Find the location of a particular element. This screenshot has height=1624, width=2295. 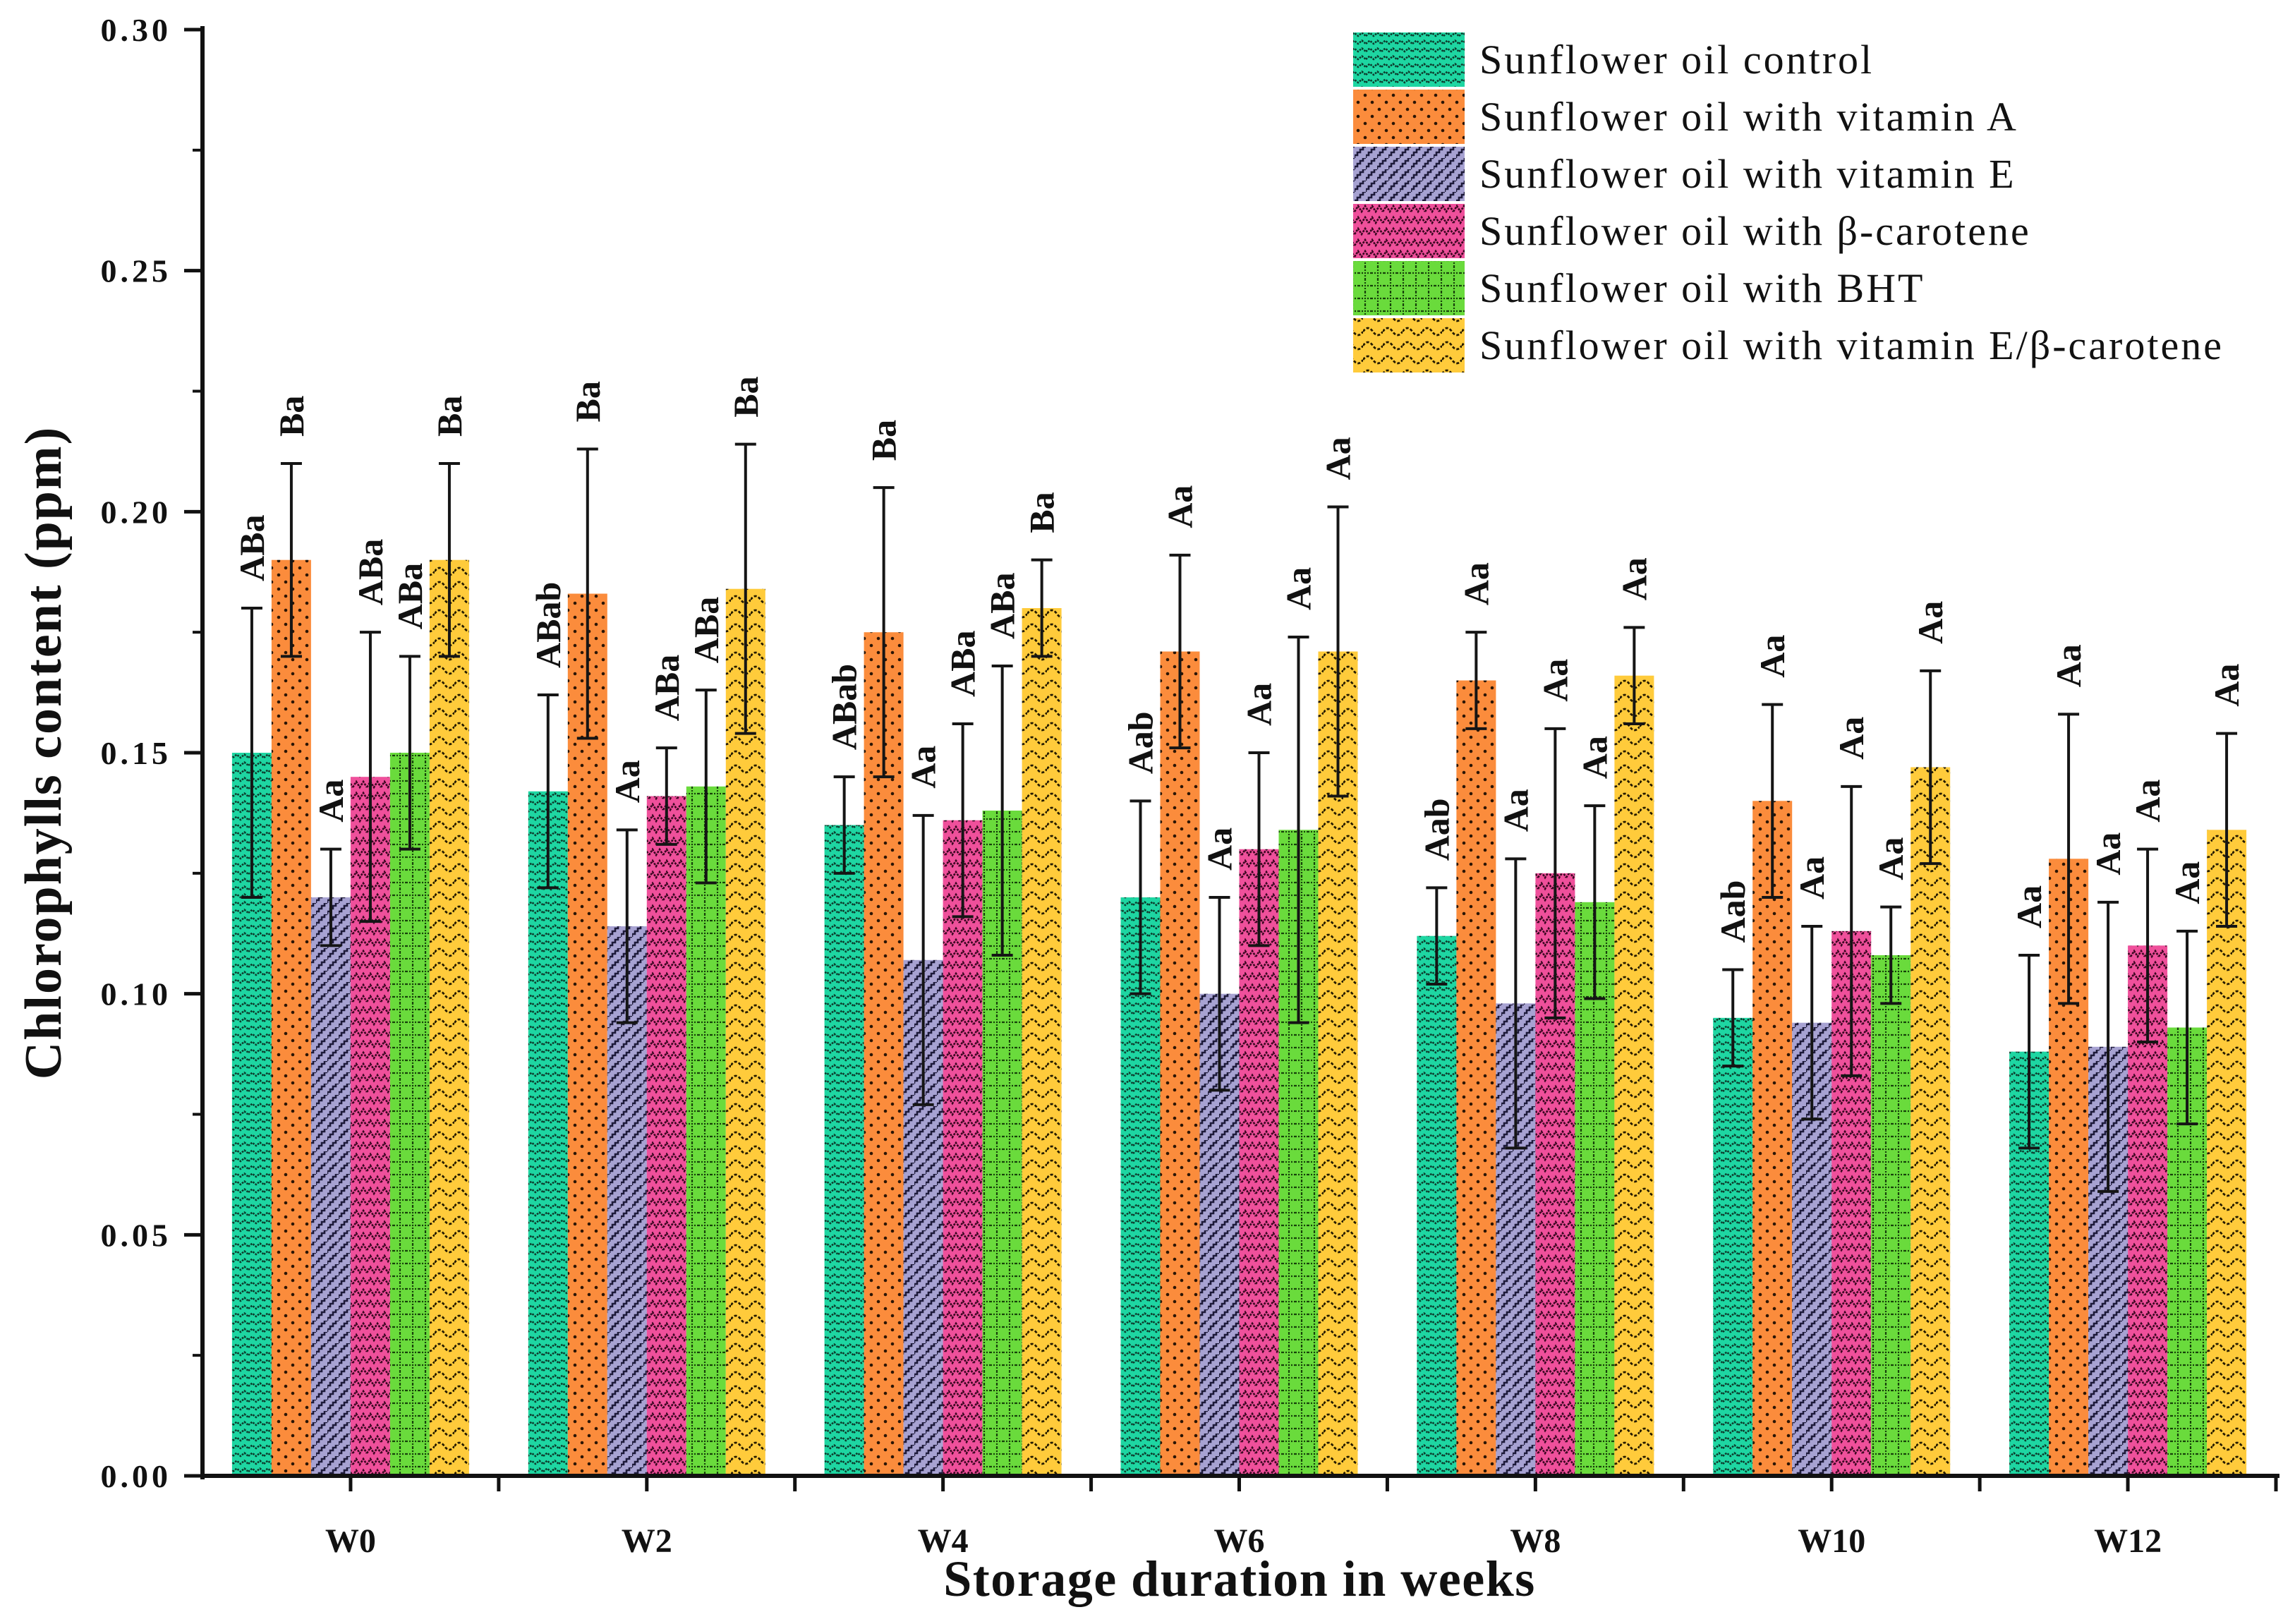

y-tick-label: 0.15 is located at coordinates (136, 753).